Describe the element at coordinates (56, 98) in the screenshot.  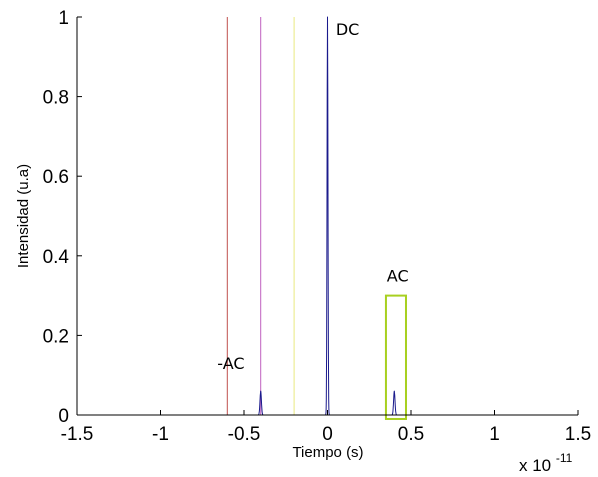
I see `y-tick-label-4: 0.8` at that location.